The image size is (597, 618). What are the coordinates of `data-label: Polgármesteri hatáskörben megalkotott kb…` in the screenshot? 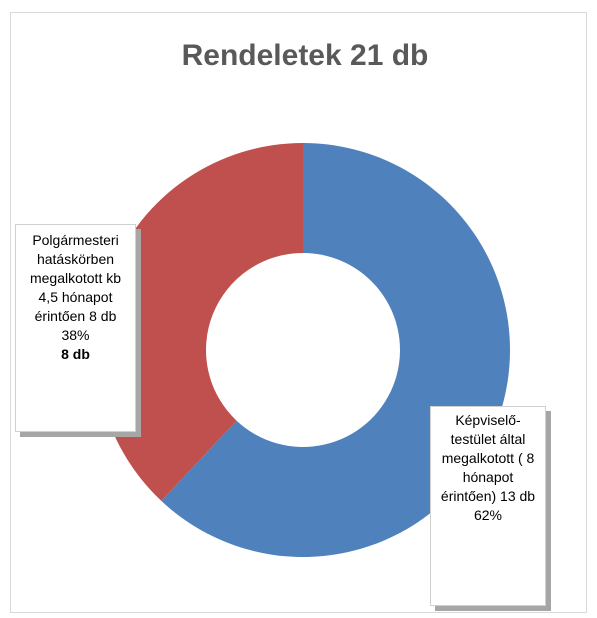 It's located at (75, 328).